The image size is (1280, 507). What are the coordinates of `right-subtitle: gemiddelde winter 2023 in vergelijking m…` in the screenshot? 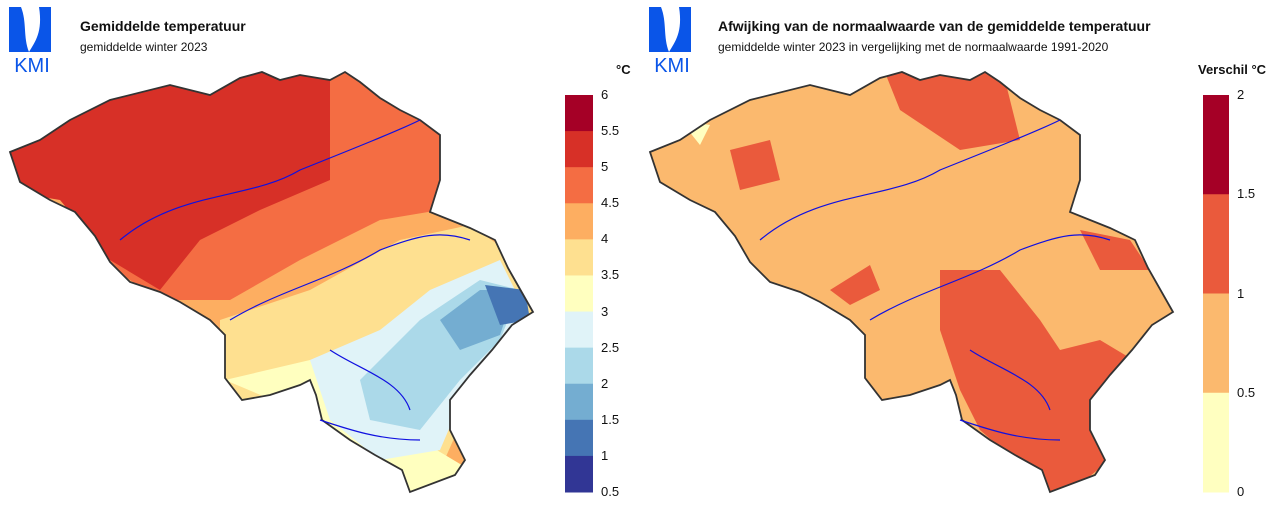 It's located at (913, 47).